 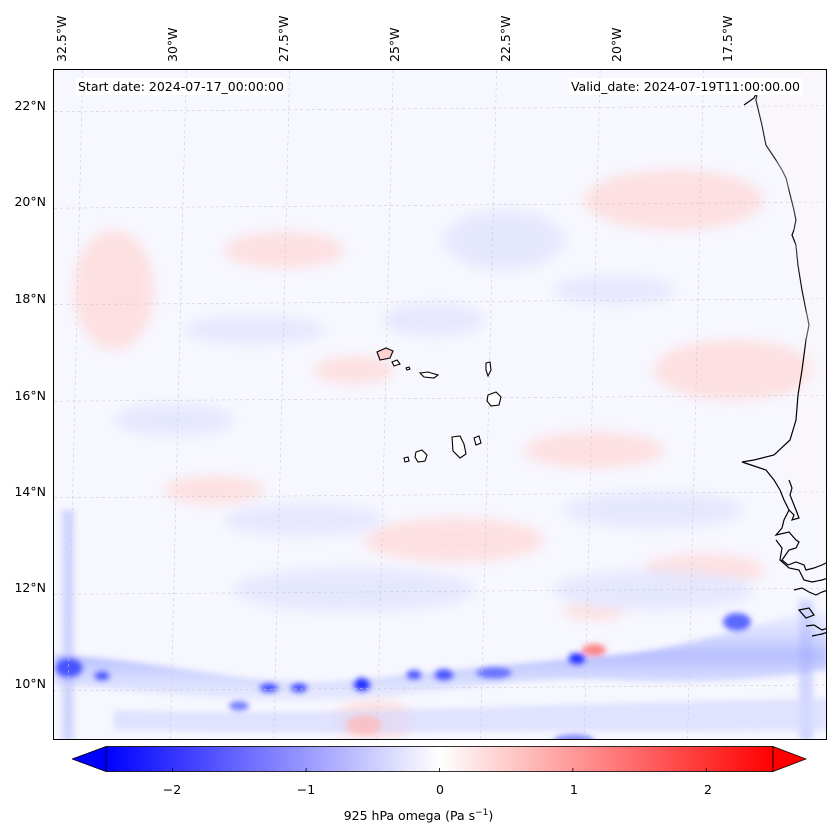 I want to click on lat-label-10n: 10°N, so click(x=30, y=683).